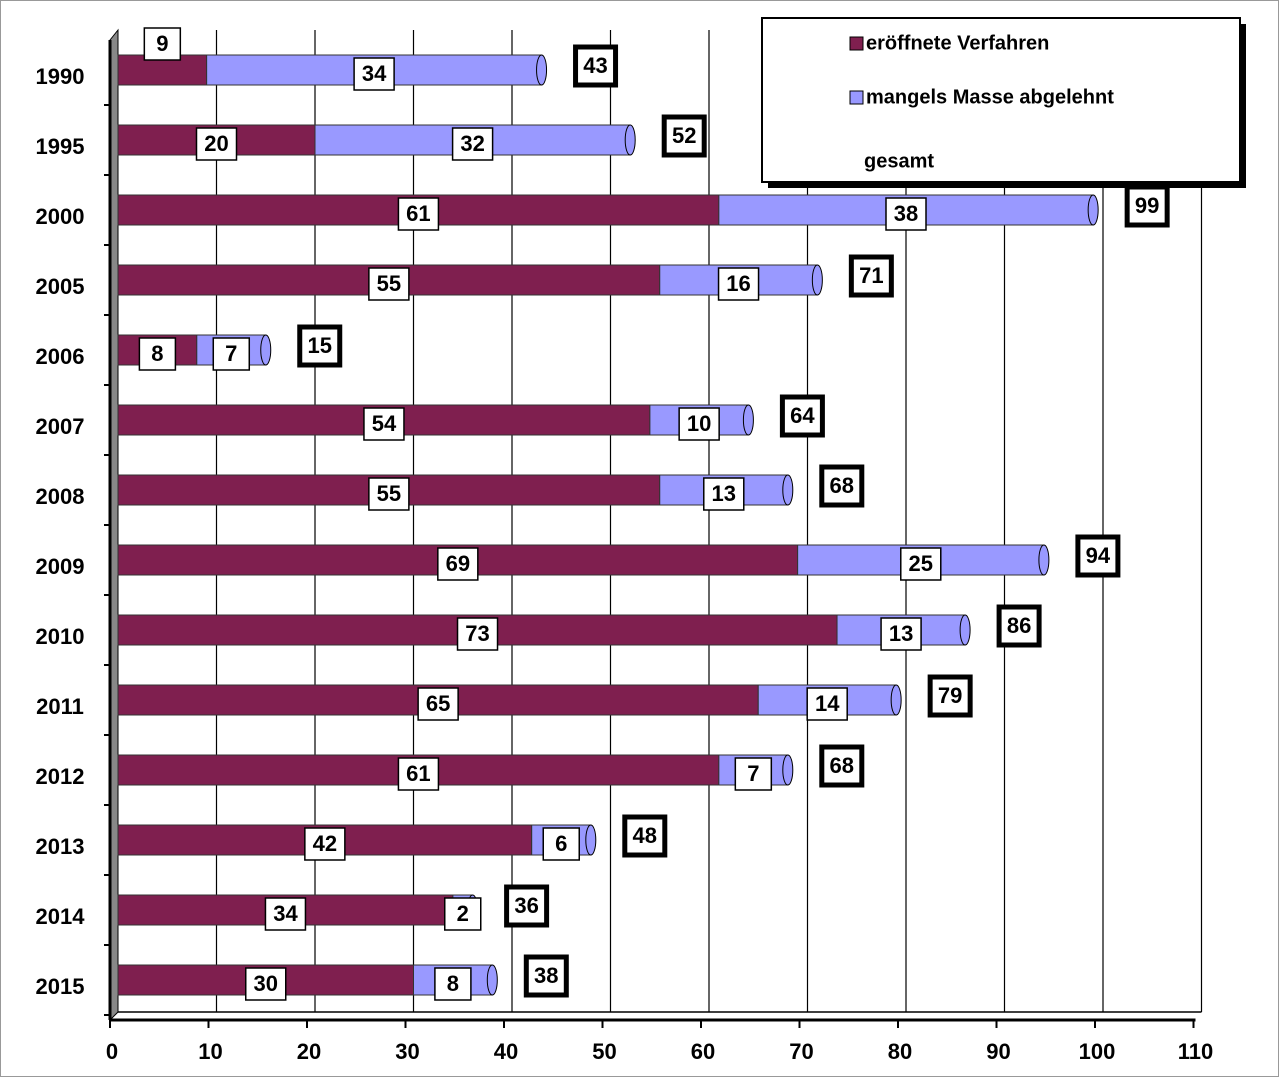 Image resolution: width=1279 pixels, height=1077 pixels. I want to click on value-label: 16, so click(738, 283).